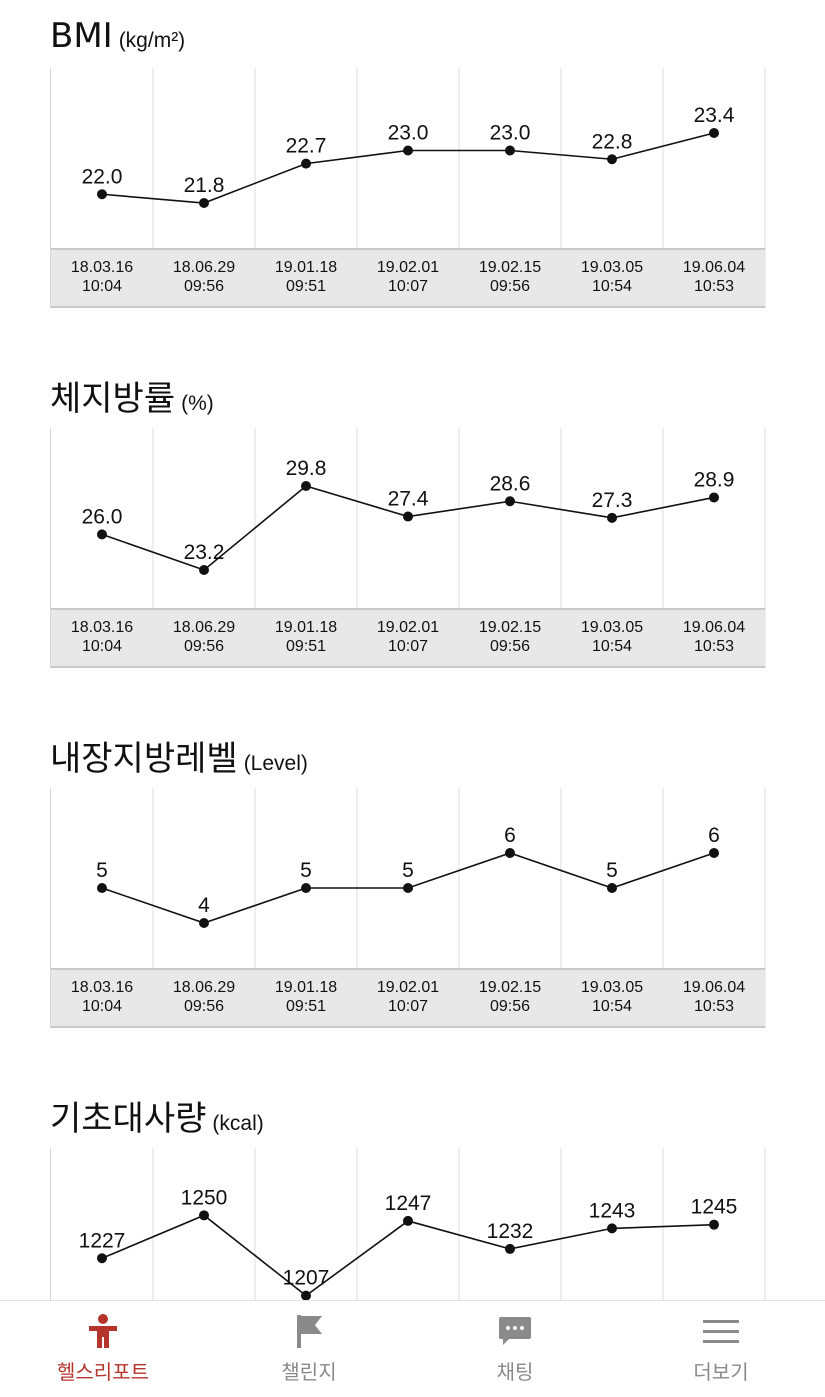 The height and width of the screenshot is (1397, 825). I want to click on data-label: 22.0, so click(102, 176).